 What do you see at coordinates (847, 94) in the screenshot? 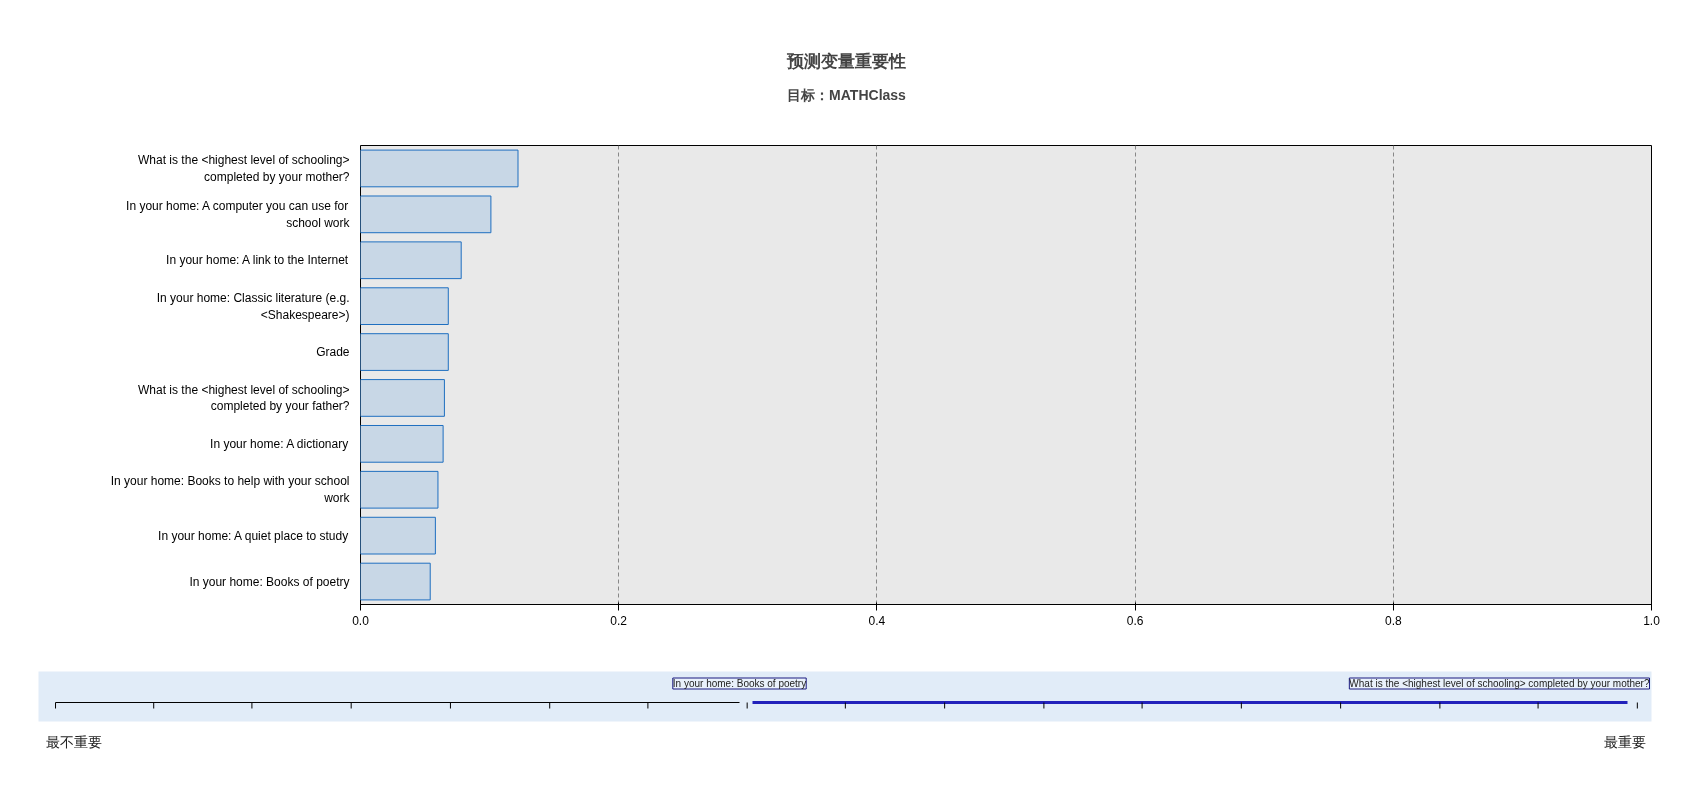
I see `chart-subtitle: 目标：MATHClass` at bounding box center [847, 94].